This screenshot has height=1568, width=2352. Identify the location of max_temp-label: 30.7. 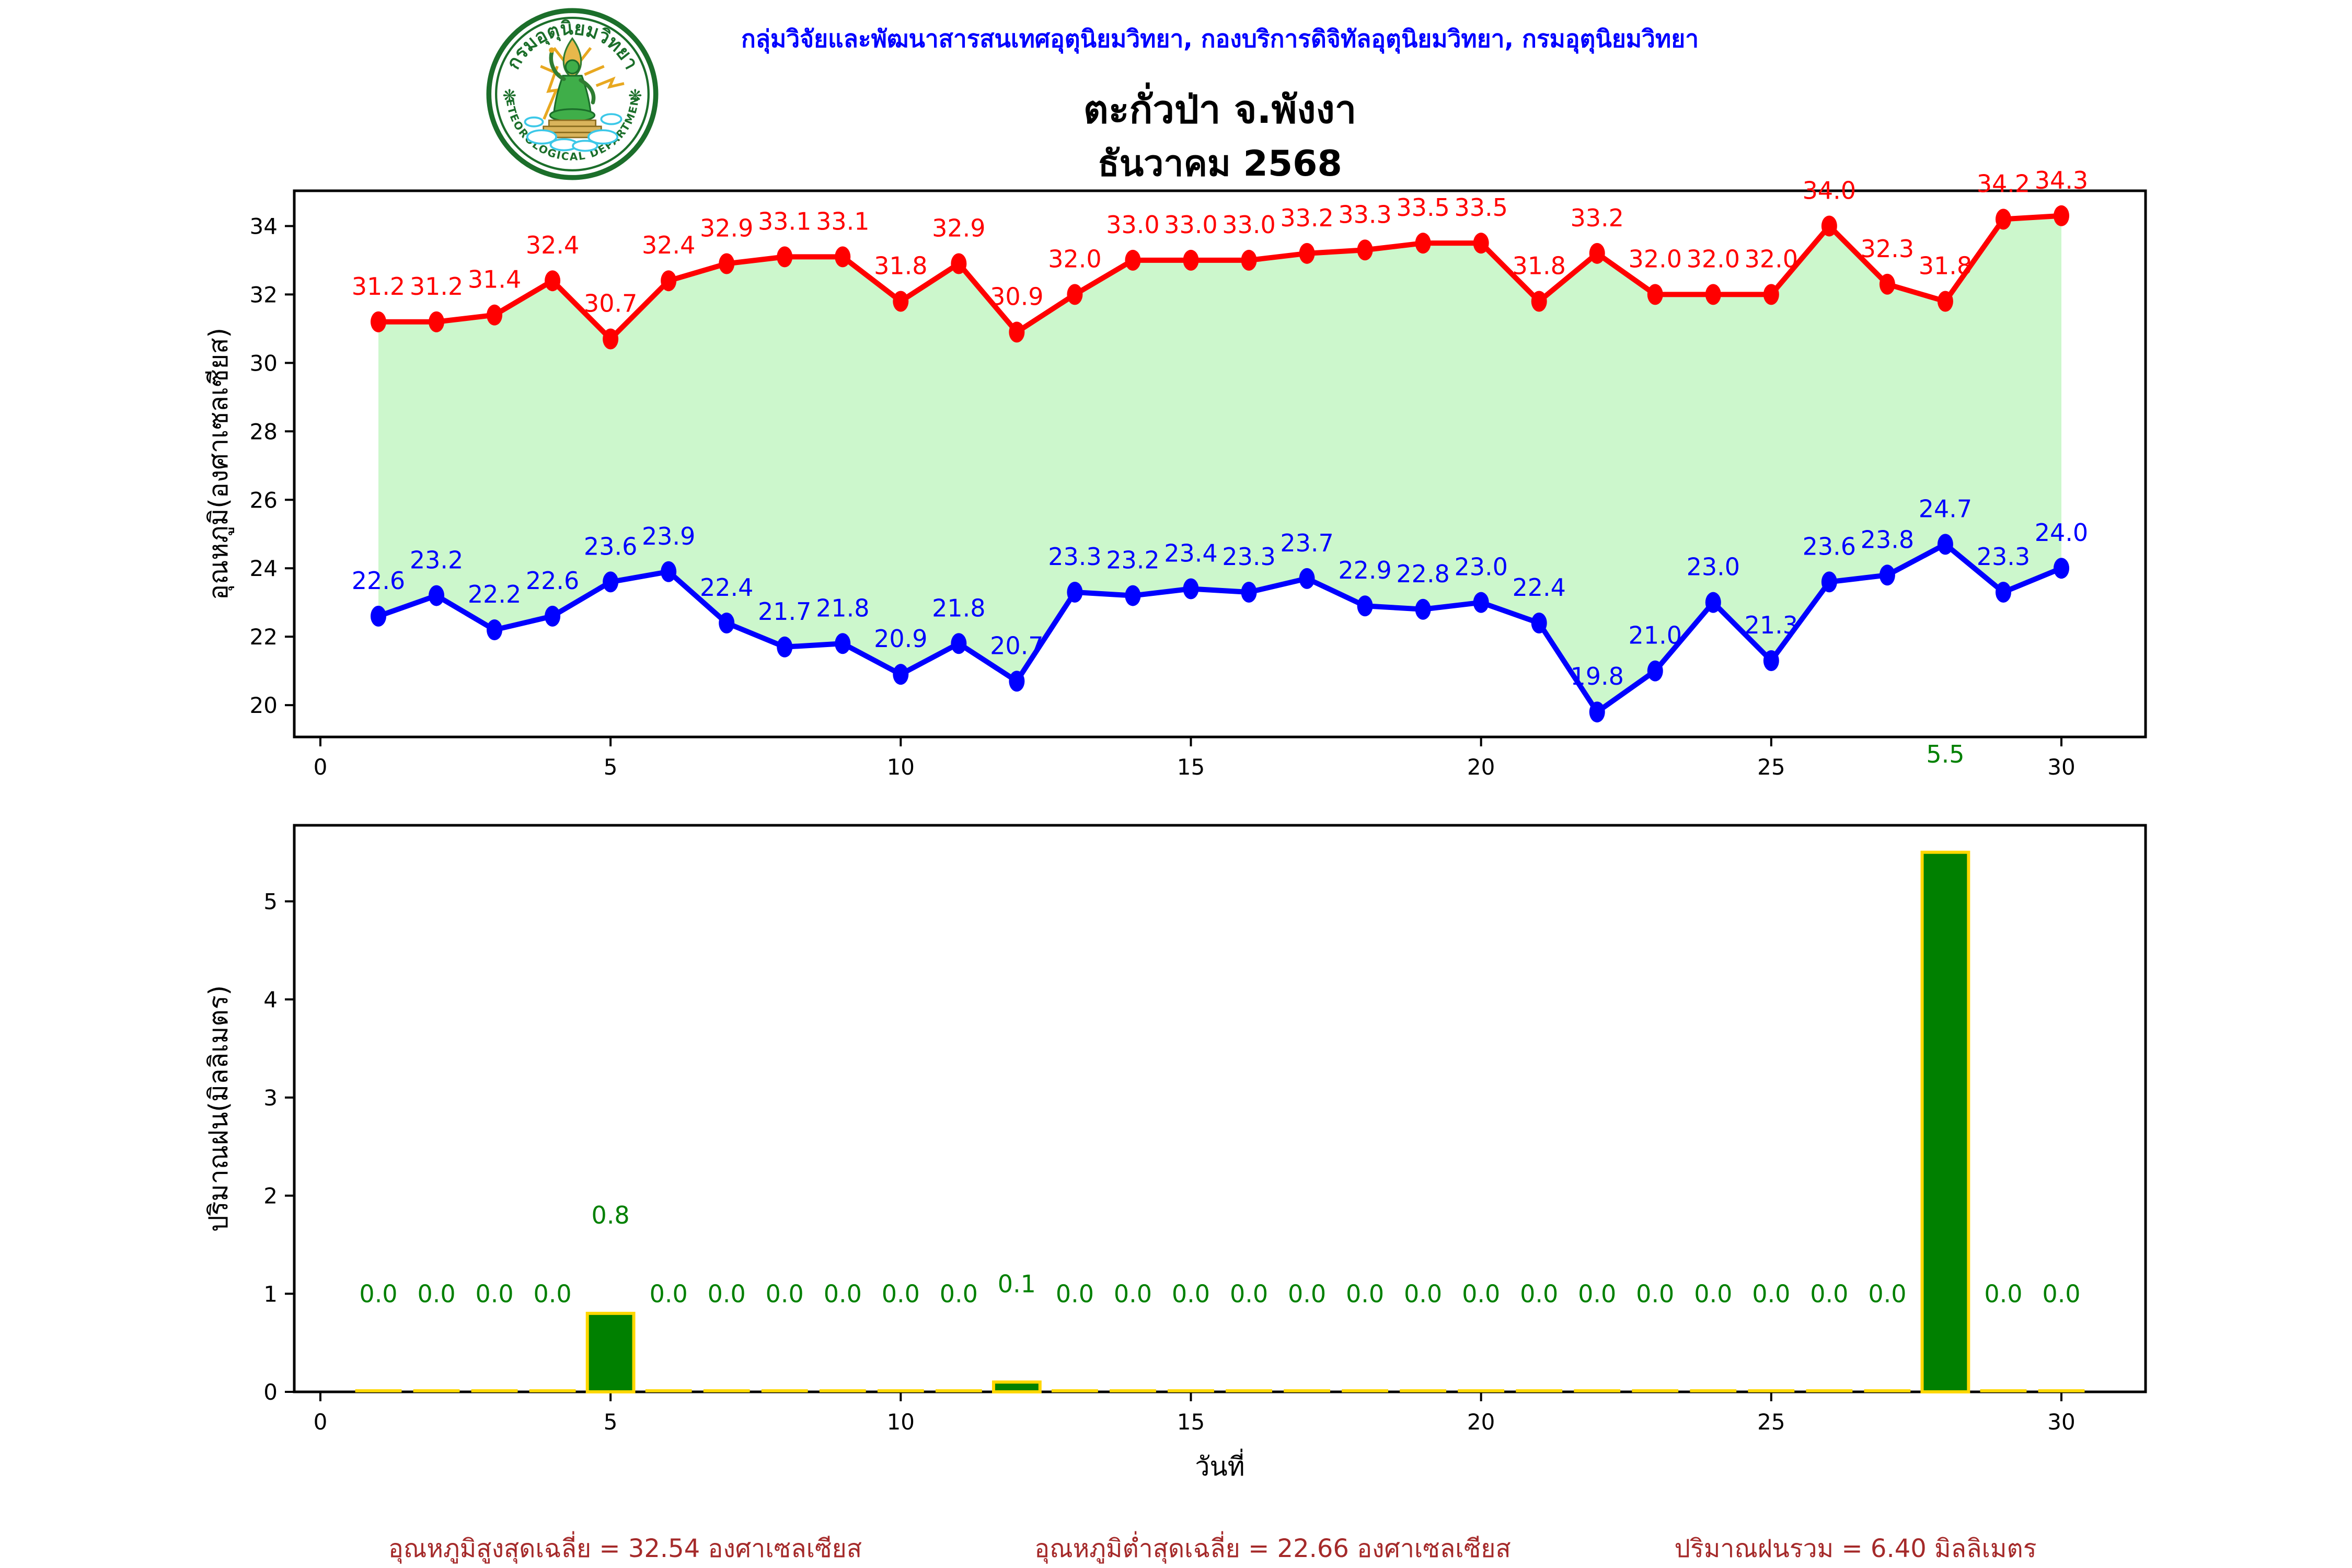
(610, 304).